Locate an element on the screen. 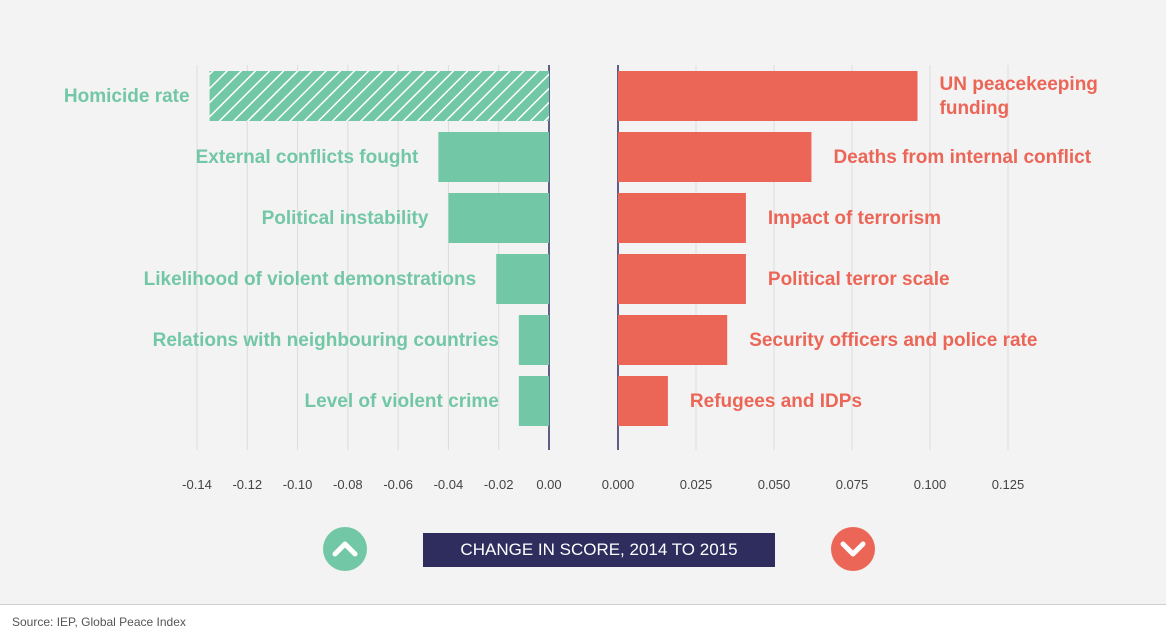 The image size is (1166, 639). category-label: Refugees and IDPs is located at coordinates (776, 401).